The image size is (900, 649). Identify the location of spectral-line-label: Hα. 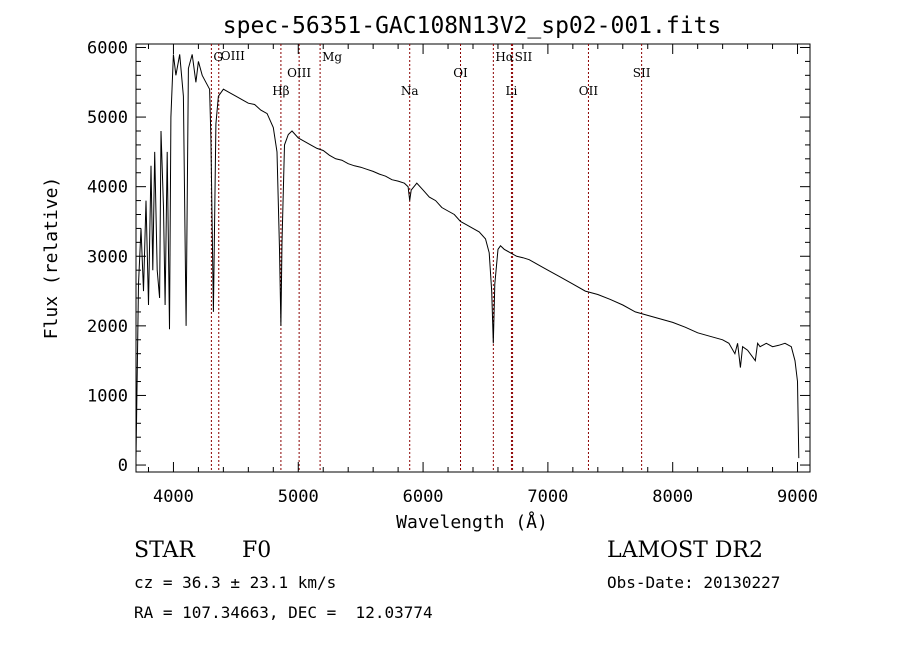
(504, 57).